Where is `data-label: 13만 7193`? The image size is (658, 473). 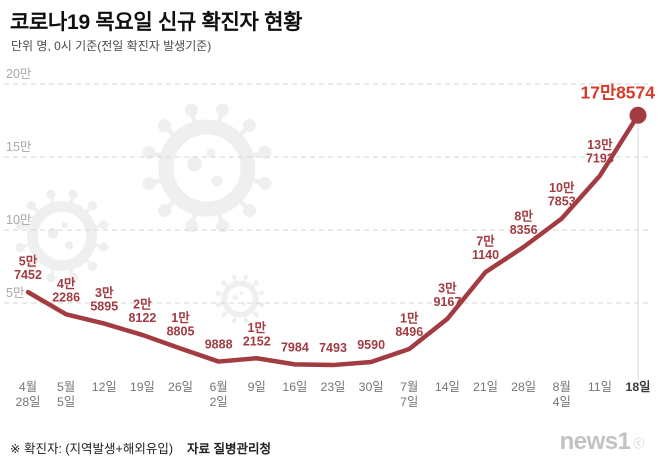
data-label: 13만 7193 is located at coordinates (600, 151).